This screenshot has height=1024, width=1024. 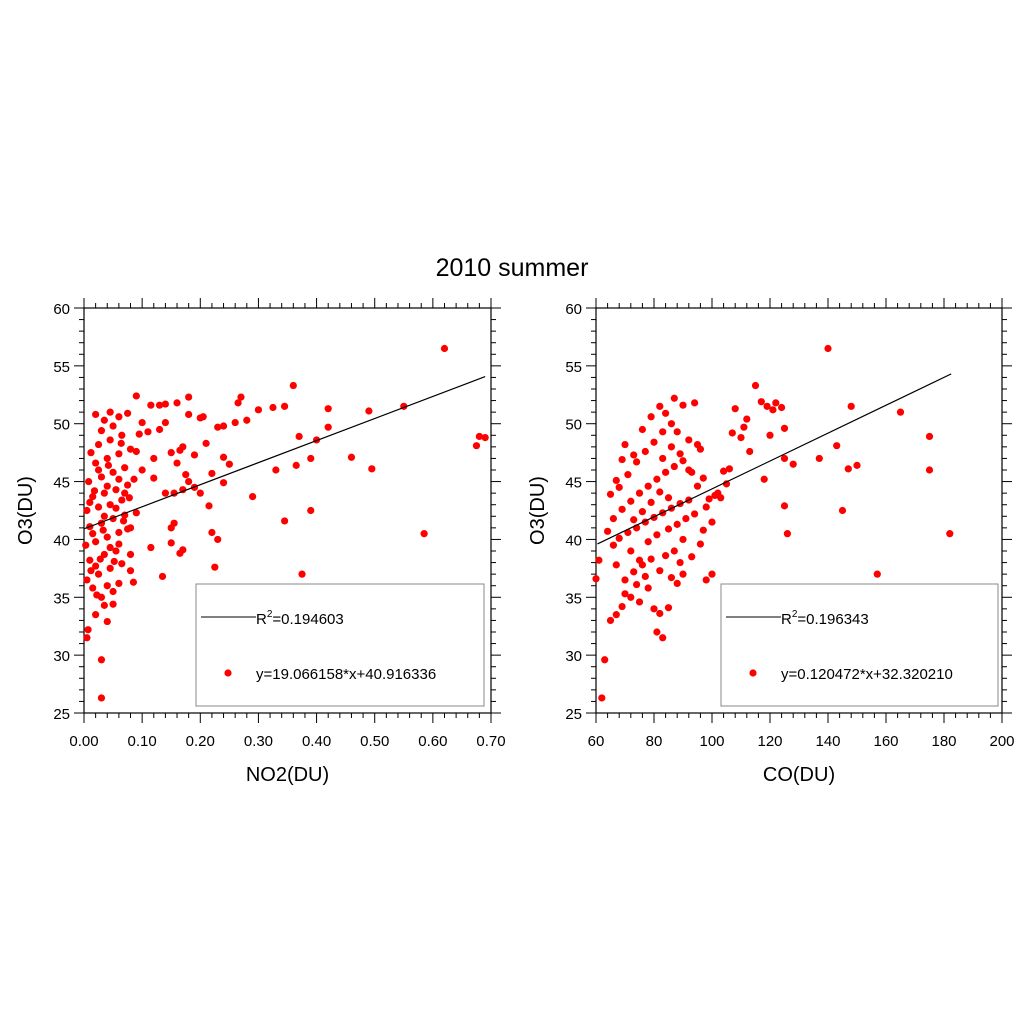 What do you see at coordinates (795, 614) in the screenshot?
I see `r2-superscript: 2` at bounding box center [795, 614].